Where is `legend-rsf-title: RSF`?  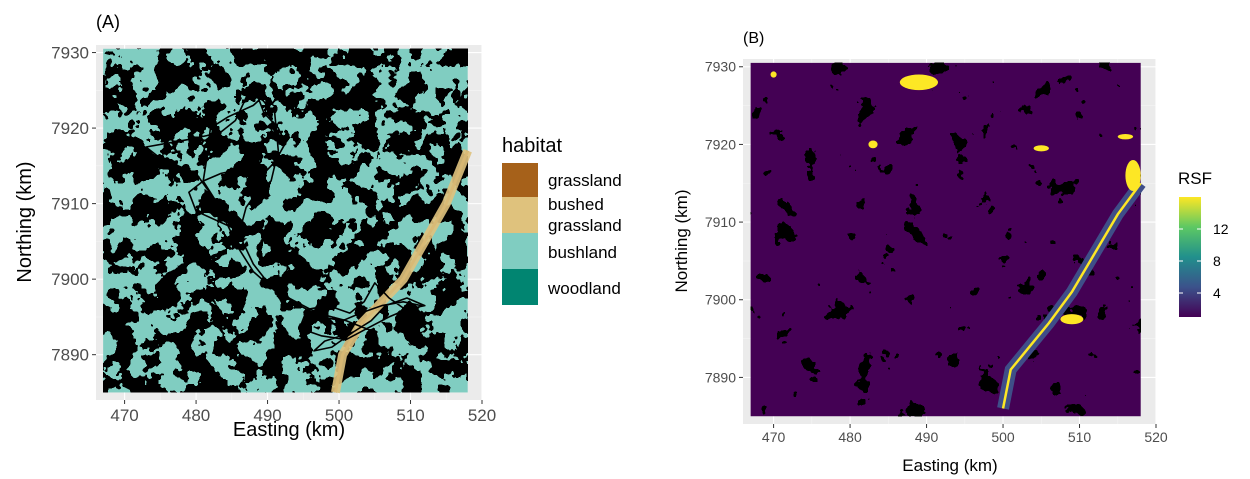 legend-rsf-title: RSF is located at coordinates (1195, 178).